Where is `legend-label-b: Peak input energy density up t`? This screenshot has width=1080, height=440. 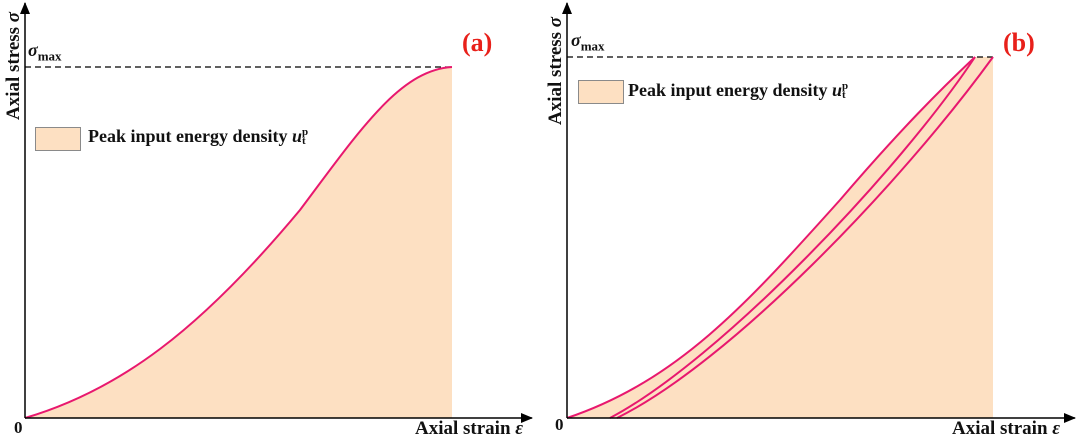
legend-label-b: Peak input energy density up t is located at coordinates (738, 90).